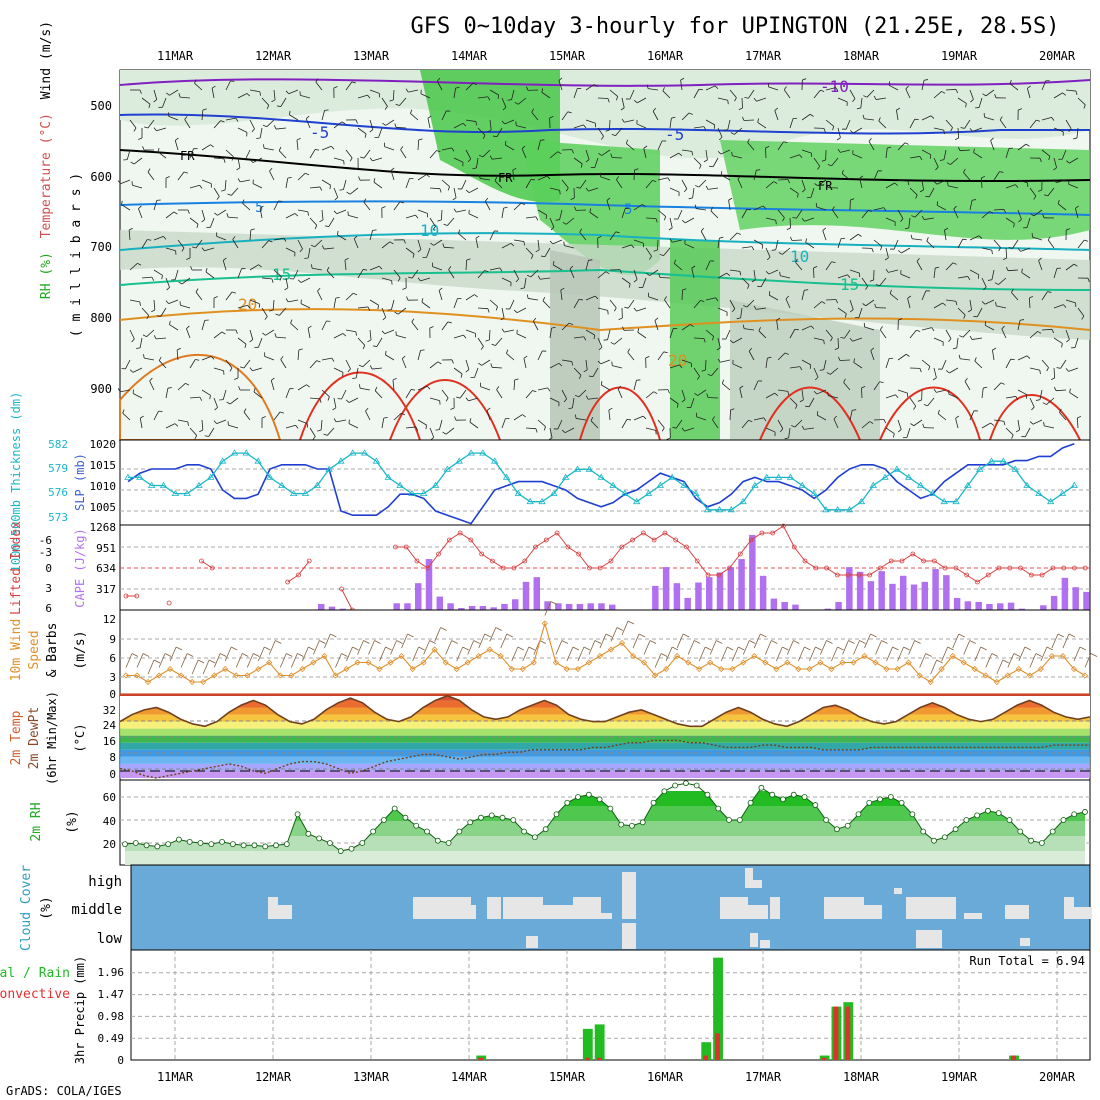 The height and width of the screenshot is (1100, 1100). Describe the element at coordinates (665, 1077) in the screenshot. I see `date-label: 16MAR` at that location.